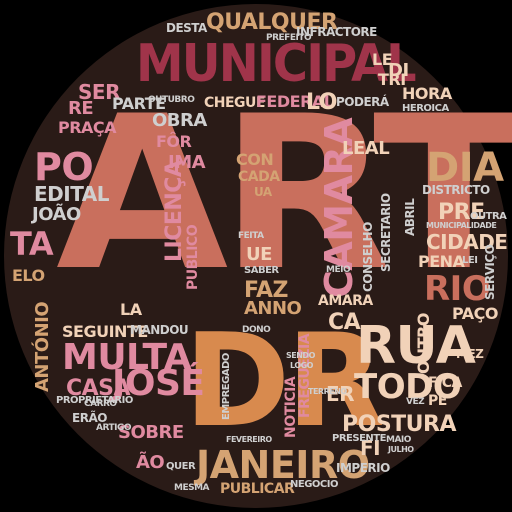  Describe the element at coordinates (187, 162) in the screenshot. I see `word-ima: IMA` at that location.